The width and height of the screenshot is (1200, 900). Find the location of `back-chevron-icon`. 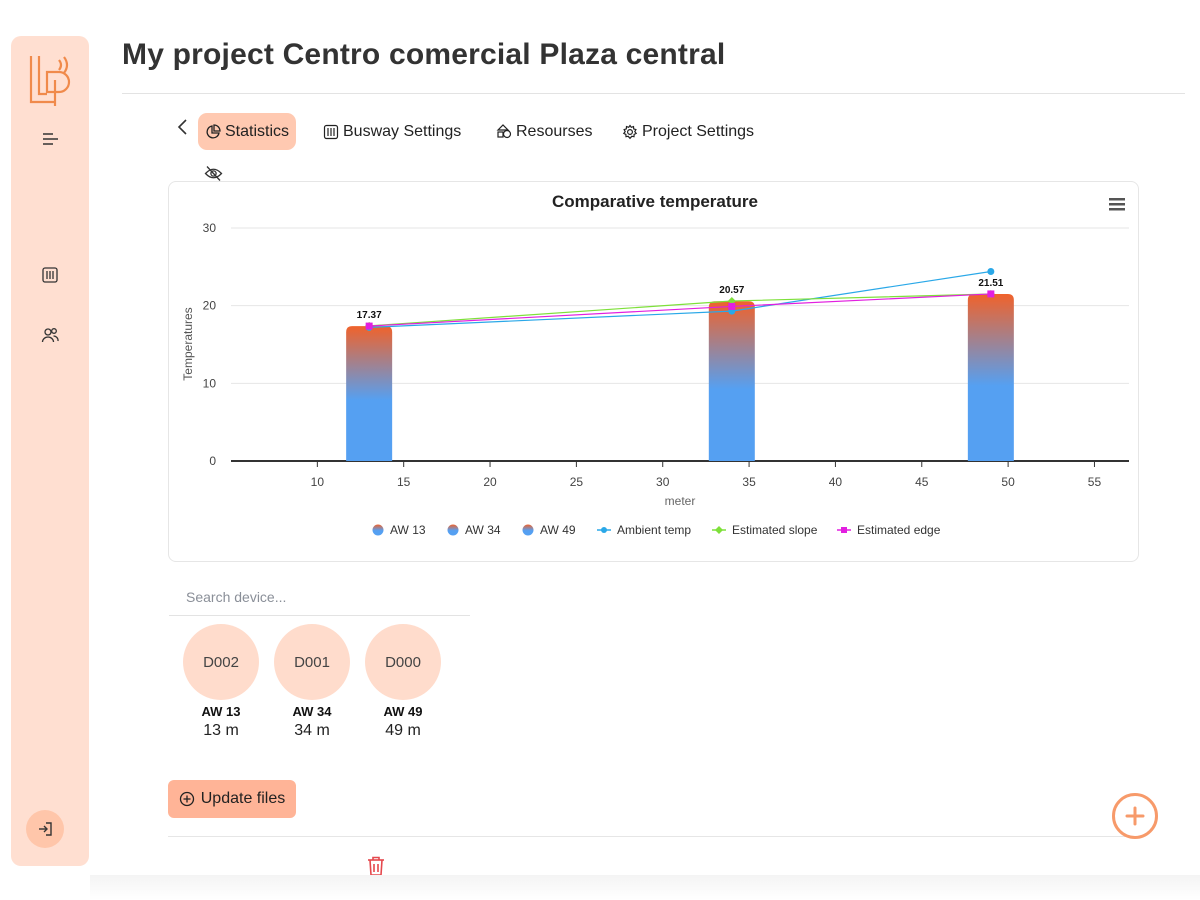

back-chevron-icon is located at coordinates (183, 127).